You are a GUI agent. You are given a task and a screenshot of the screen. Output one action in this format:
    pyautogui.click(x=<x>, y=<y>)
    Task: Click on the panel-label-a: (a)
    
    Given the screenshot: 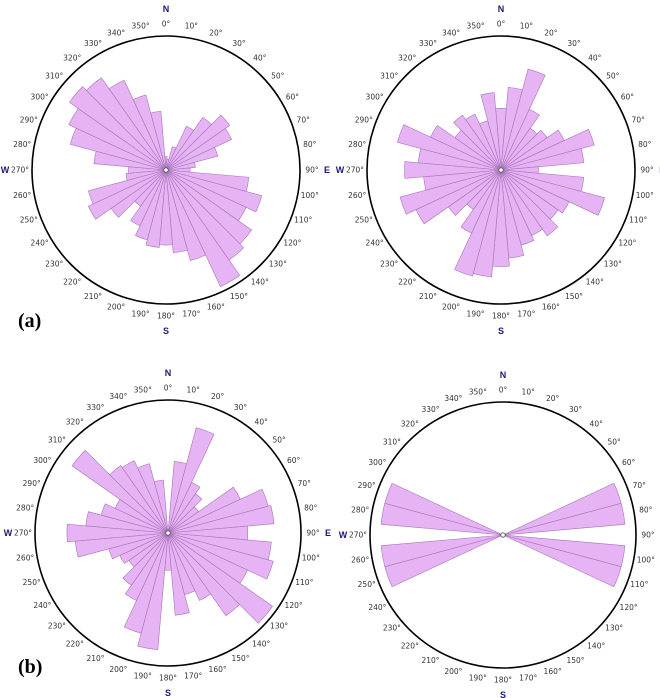 What is the action you would take?
    pyautogui.click(x=30, y=321)
    